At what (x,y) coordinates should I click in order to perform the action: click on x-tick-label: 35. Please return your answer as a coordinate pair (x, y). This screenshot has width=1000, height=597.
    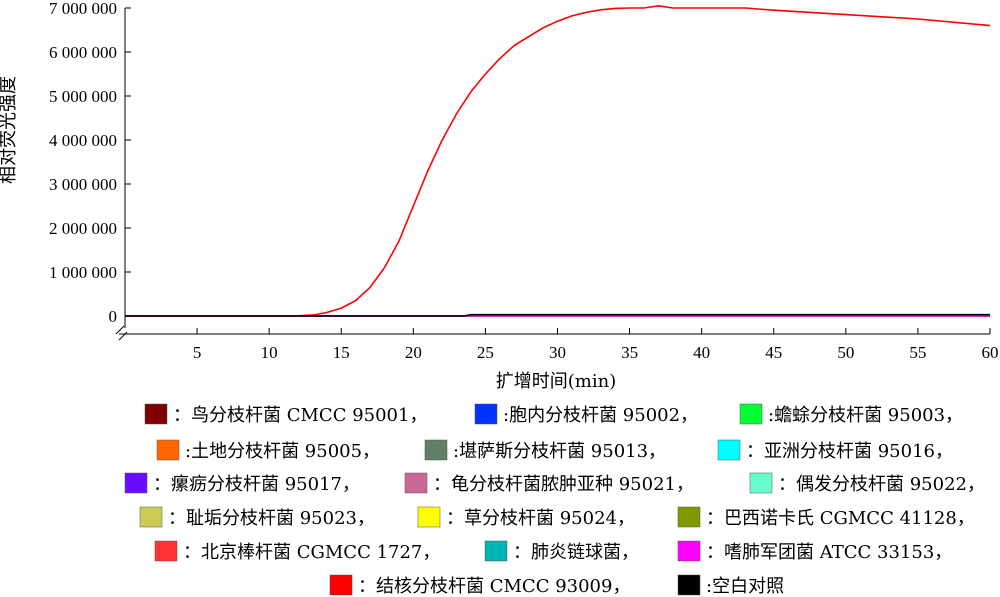
    Looking at the image, I should click on (629, 352).